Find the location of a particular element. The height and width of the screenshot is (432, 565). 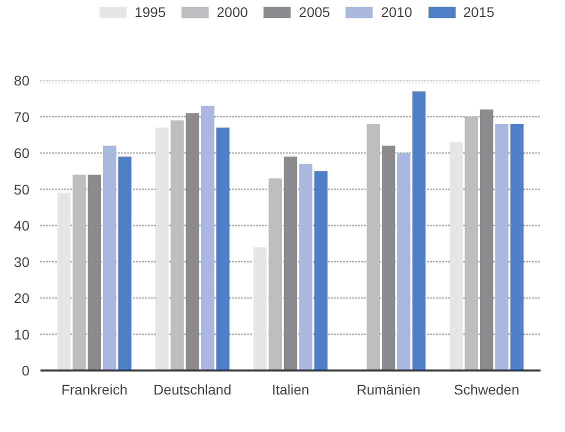

legend-label: 2010 is located at coordinates (396, 12).